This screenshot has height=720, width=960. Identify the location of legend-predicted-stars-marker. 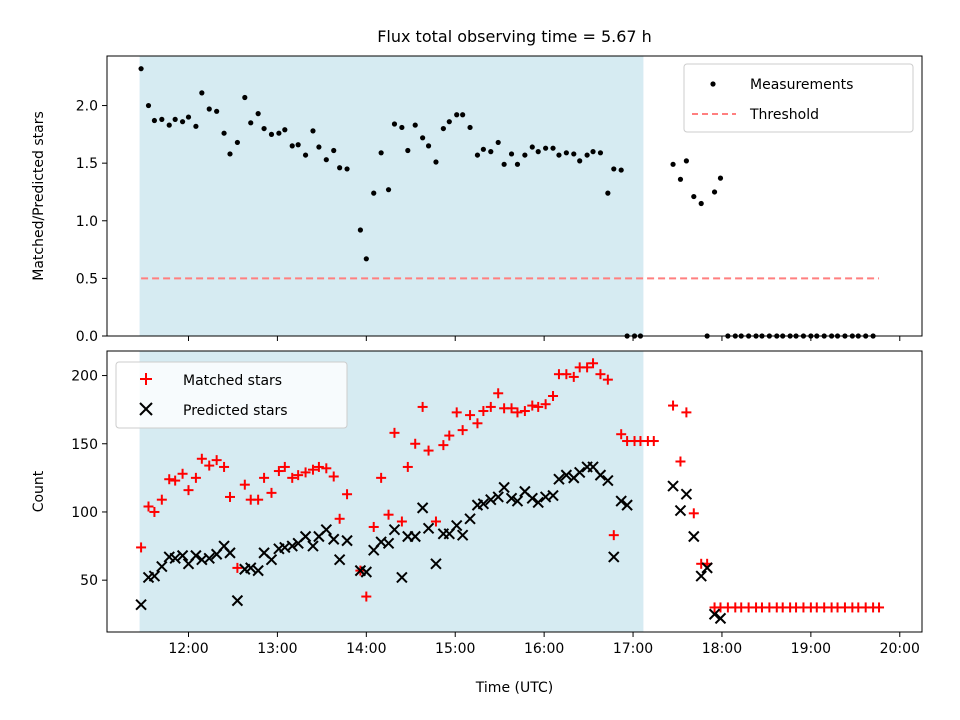
(146, 409).